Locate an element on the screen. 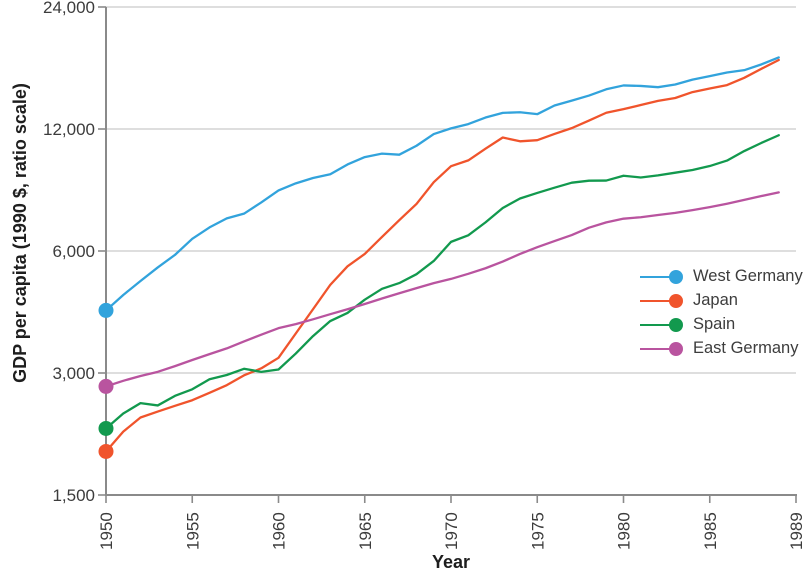 The height and width of the screenshot is (579, 810). series-start-dot-japan is located at coordinates (106, 451).